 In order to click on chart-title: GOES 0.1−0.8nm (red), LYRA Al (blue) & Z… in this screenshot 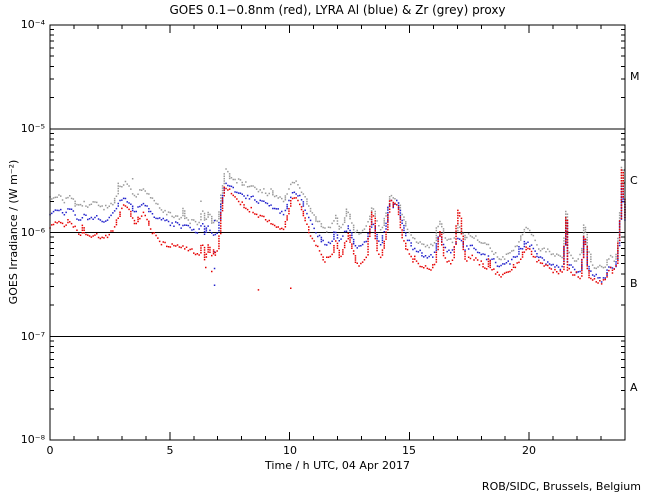, I will do `click(337, 10)`.